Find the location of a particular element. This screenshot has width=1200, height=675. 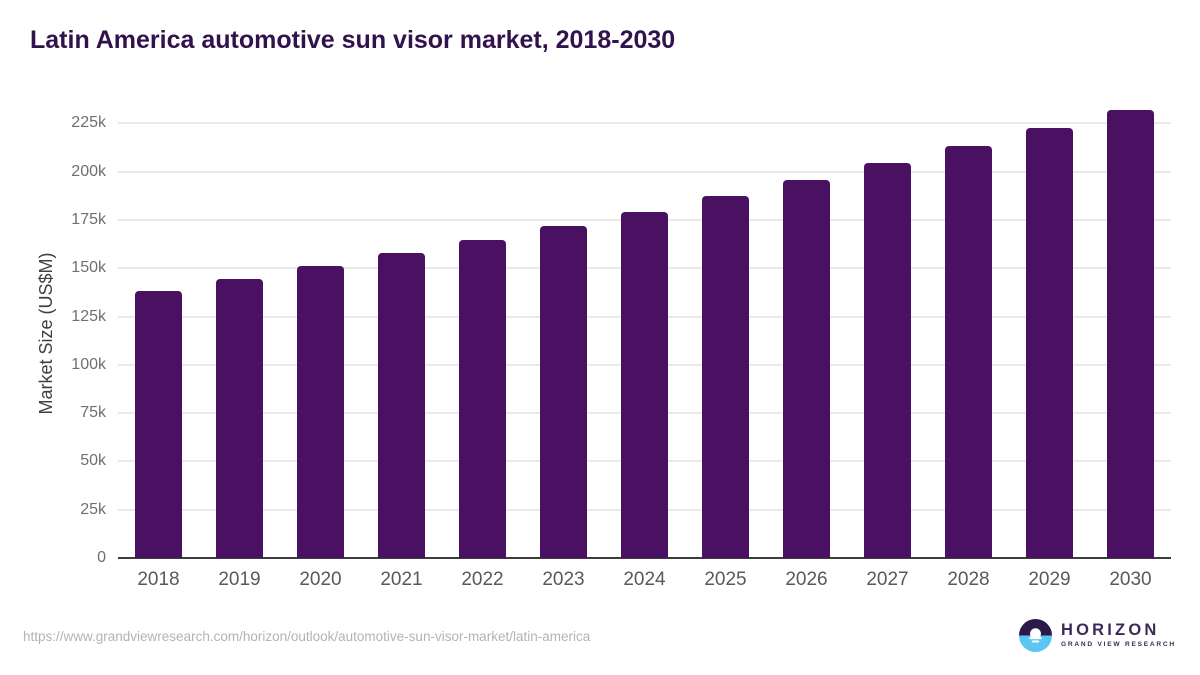

bar-2030 is located at coordinates (1130, 333).